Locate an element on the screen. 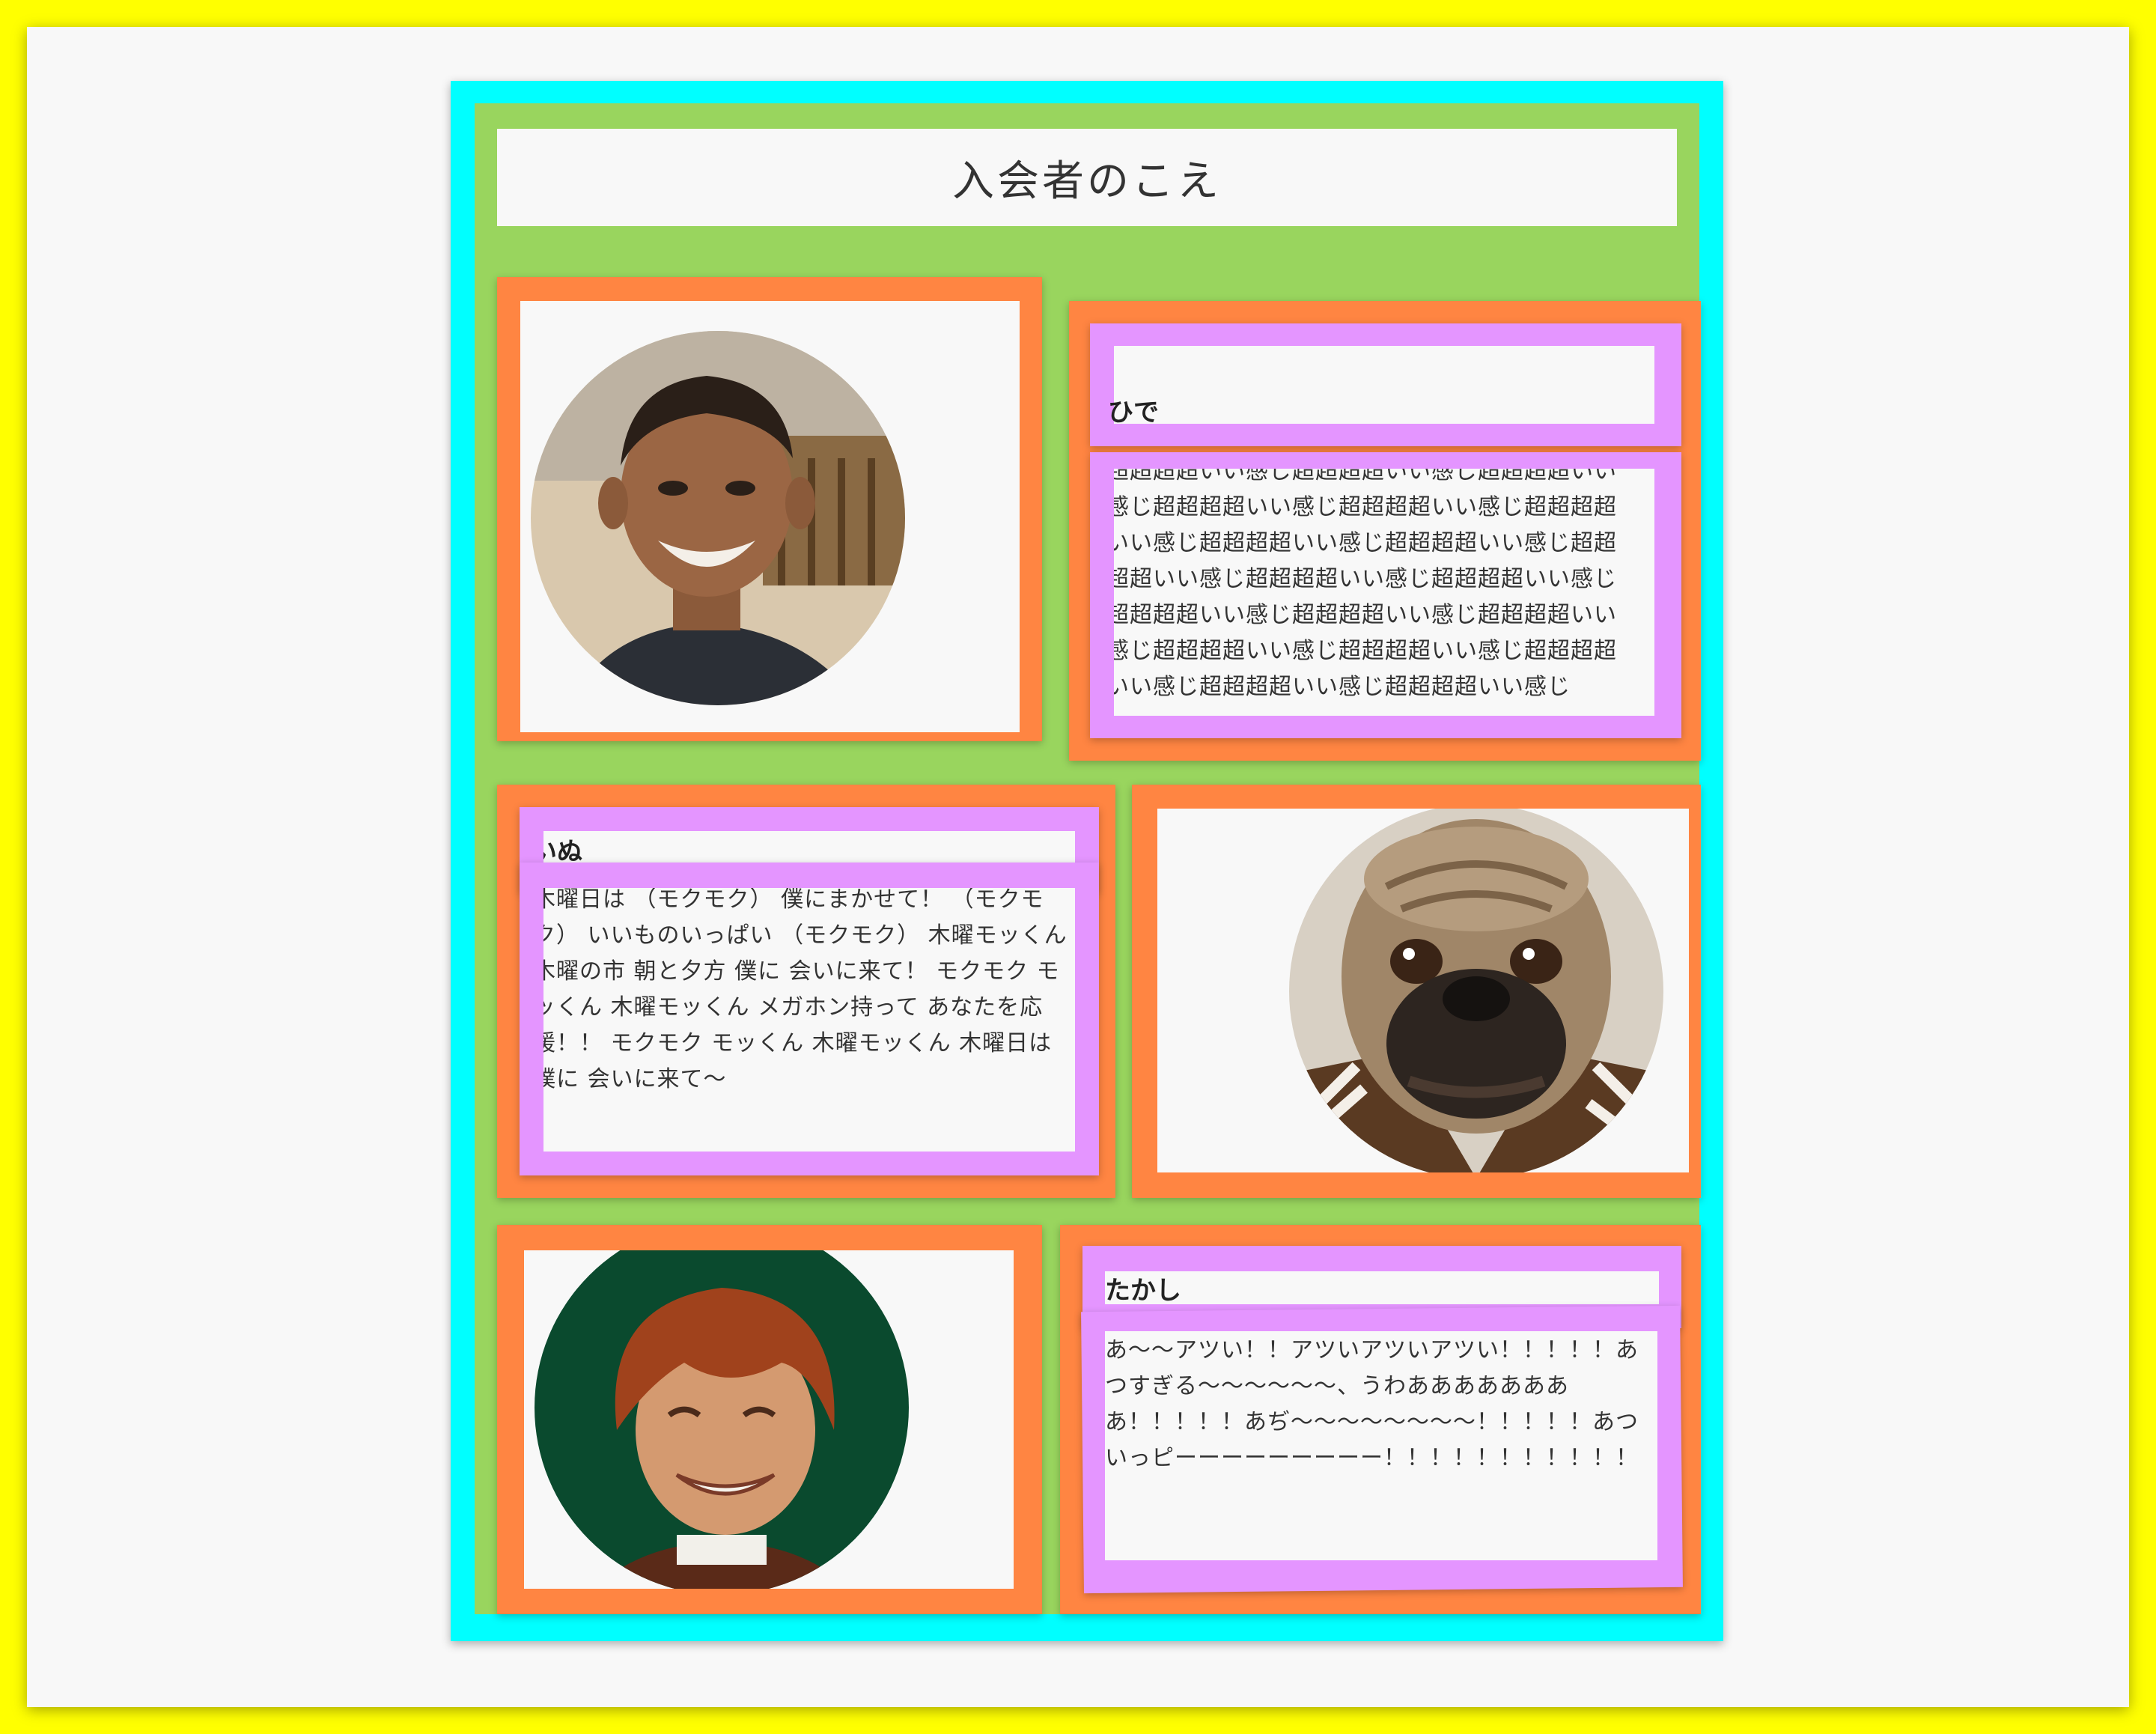  photo-panel-hide is located at coordinates (770, 516).